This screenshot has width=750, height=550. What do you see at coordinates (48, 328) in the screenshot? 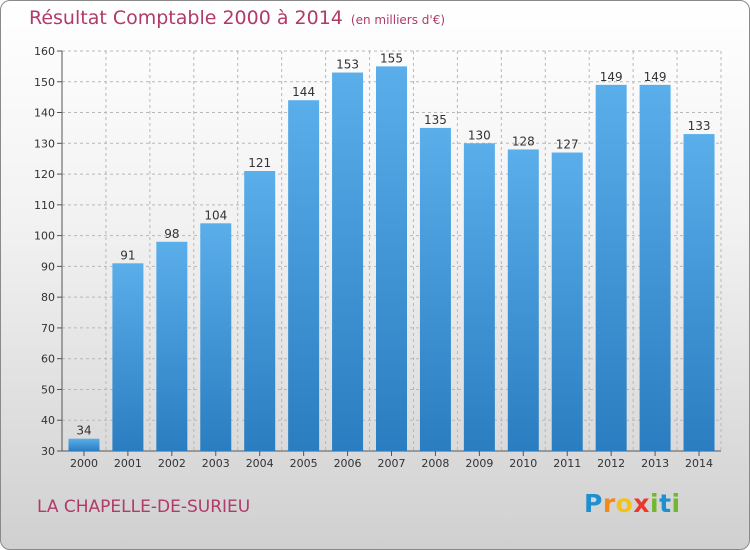
I see `y-tick-label: 70` at bounding box center [48, 328].